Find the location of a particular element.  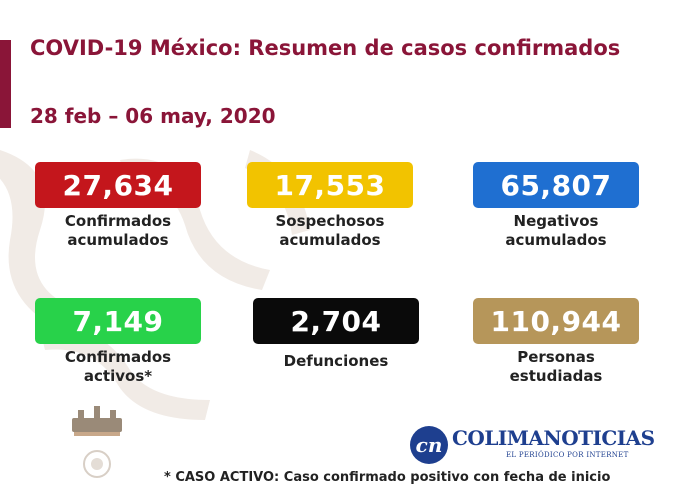

stat-activos: 7,149 Confirmados activos* is located at coordinates (118, 342).